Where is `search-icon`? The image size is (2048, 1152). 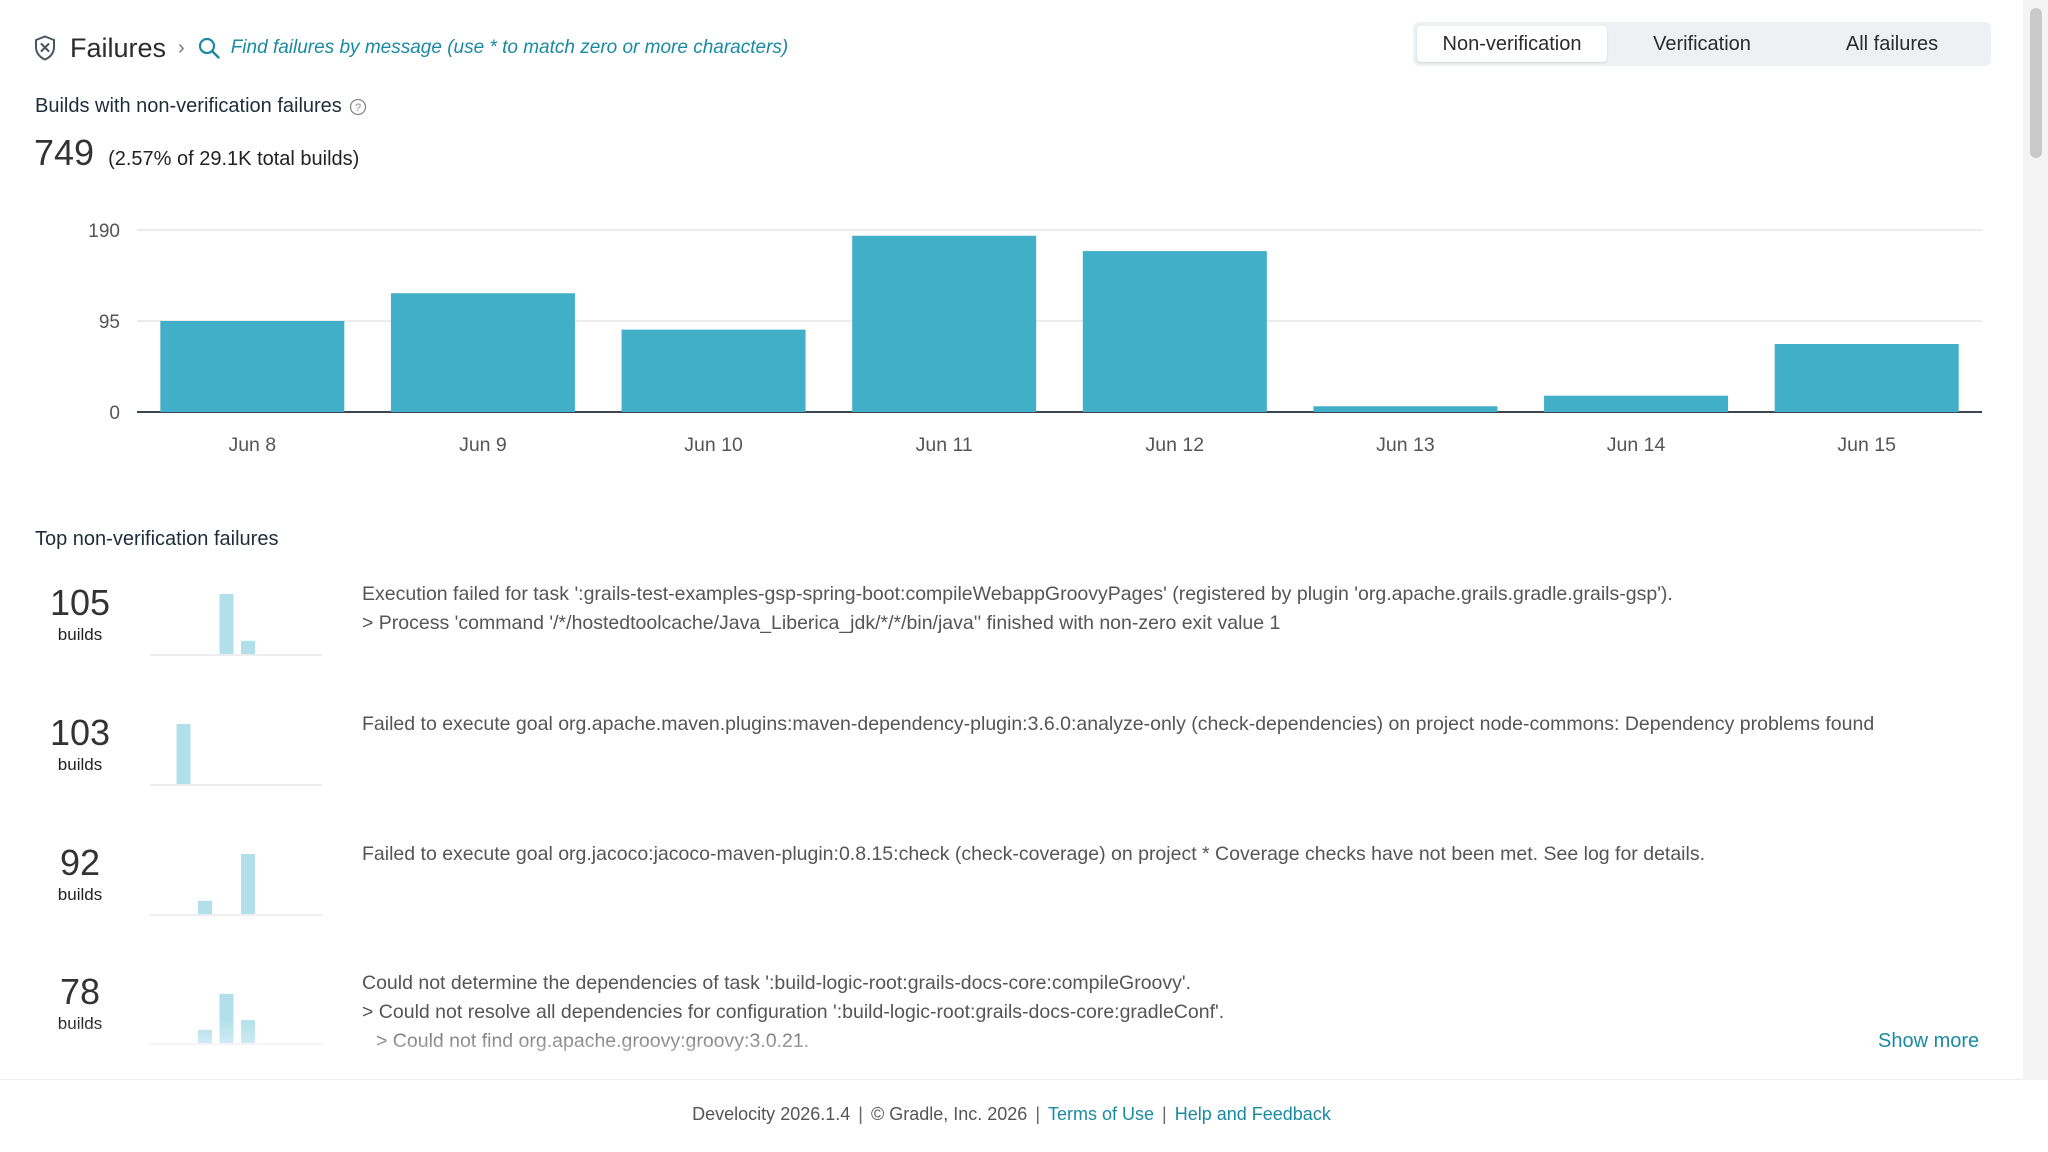
search-icon is located at coordinates (209, 48).